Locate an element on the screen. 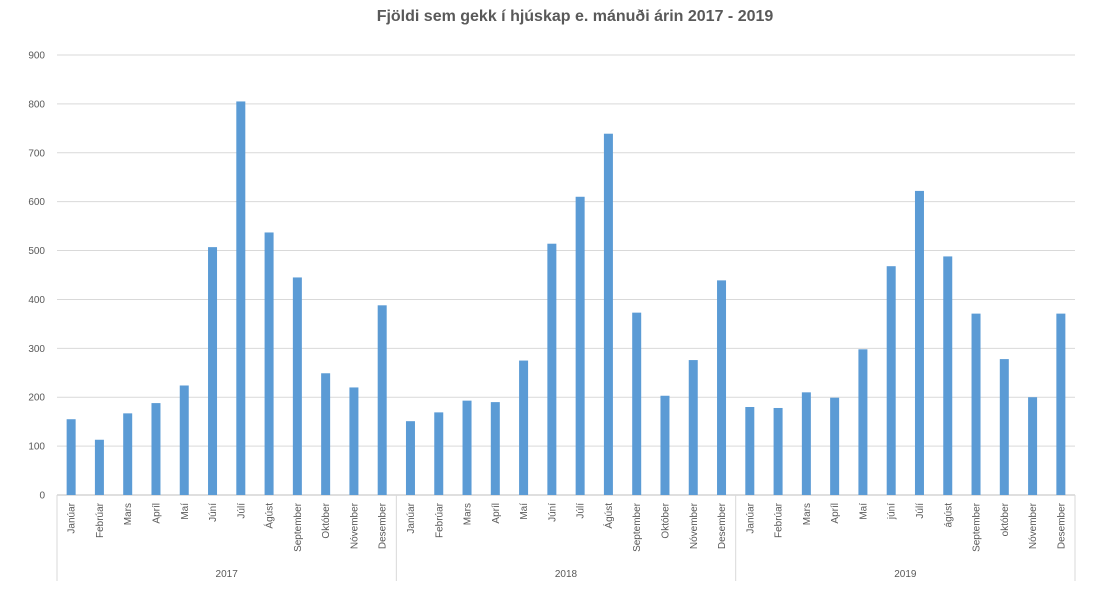 The height and width of the screenshot is (601, 1110). y-tick-label: 700 is located at coordinates (36, 153).